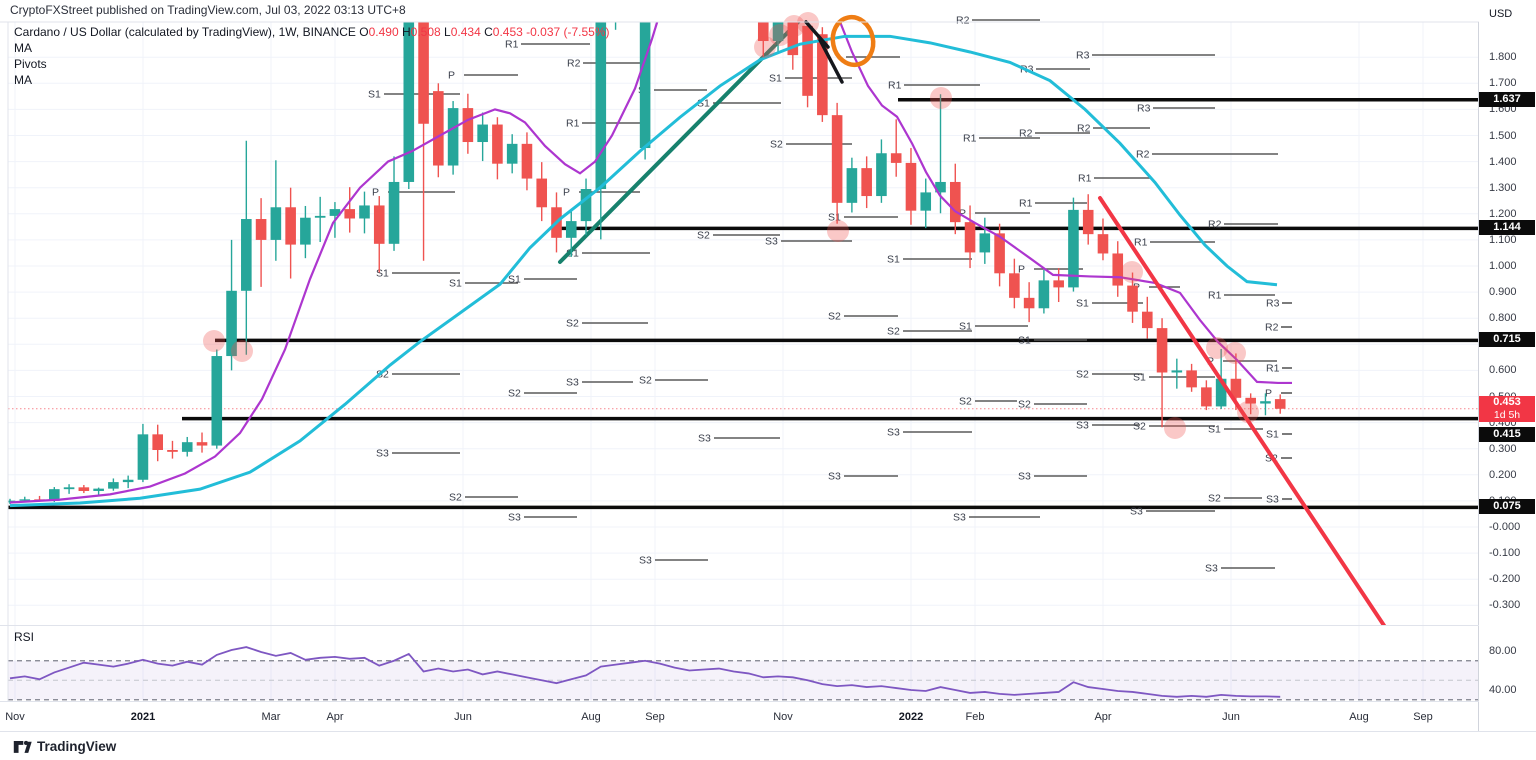 The height and width of the screenshot is (760, 1536). What do you see at coordinates (1503, 187) in the screenshot?
I see `price-tick: 1.300` at bounding box center [1503, 187].